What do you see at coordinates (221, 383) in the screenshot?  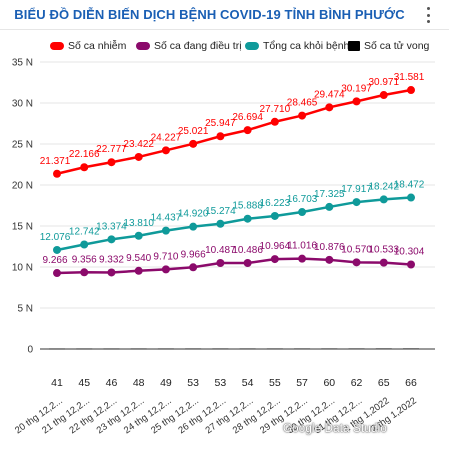 I see `bar-value-label: 53` at bounding box center [221, 383].